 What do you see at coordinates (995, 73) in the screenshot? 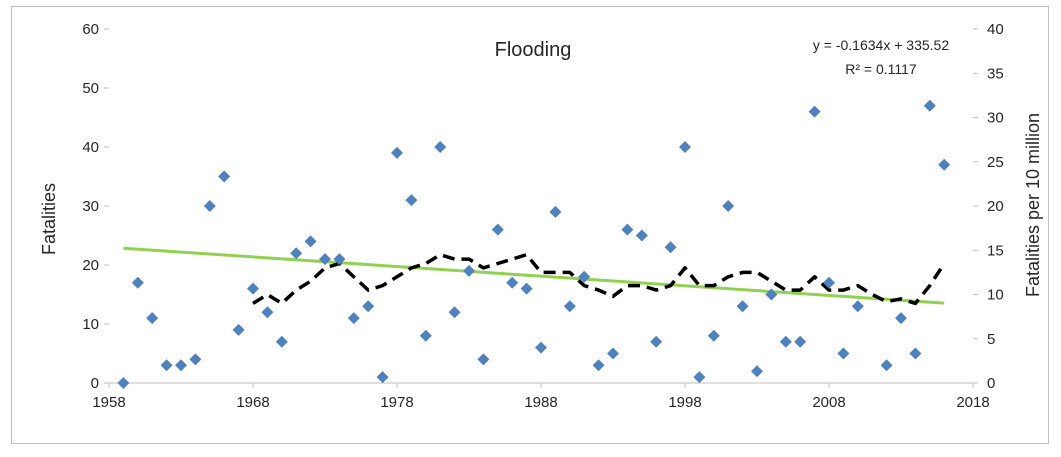
I see `y2-tick-label: 35` at bounding box center [995, 73].